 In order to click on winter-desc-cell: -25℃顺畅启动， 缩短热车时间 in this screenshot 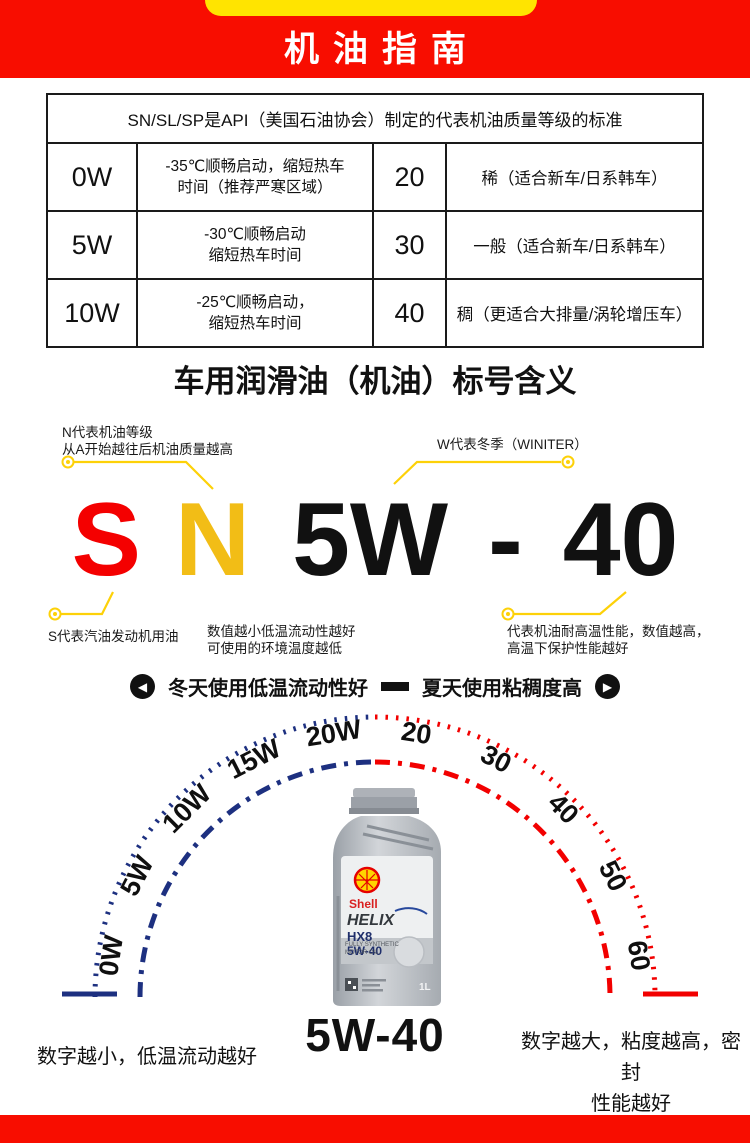, I will do `click(254, 313)`.